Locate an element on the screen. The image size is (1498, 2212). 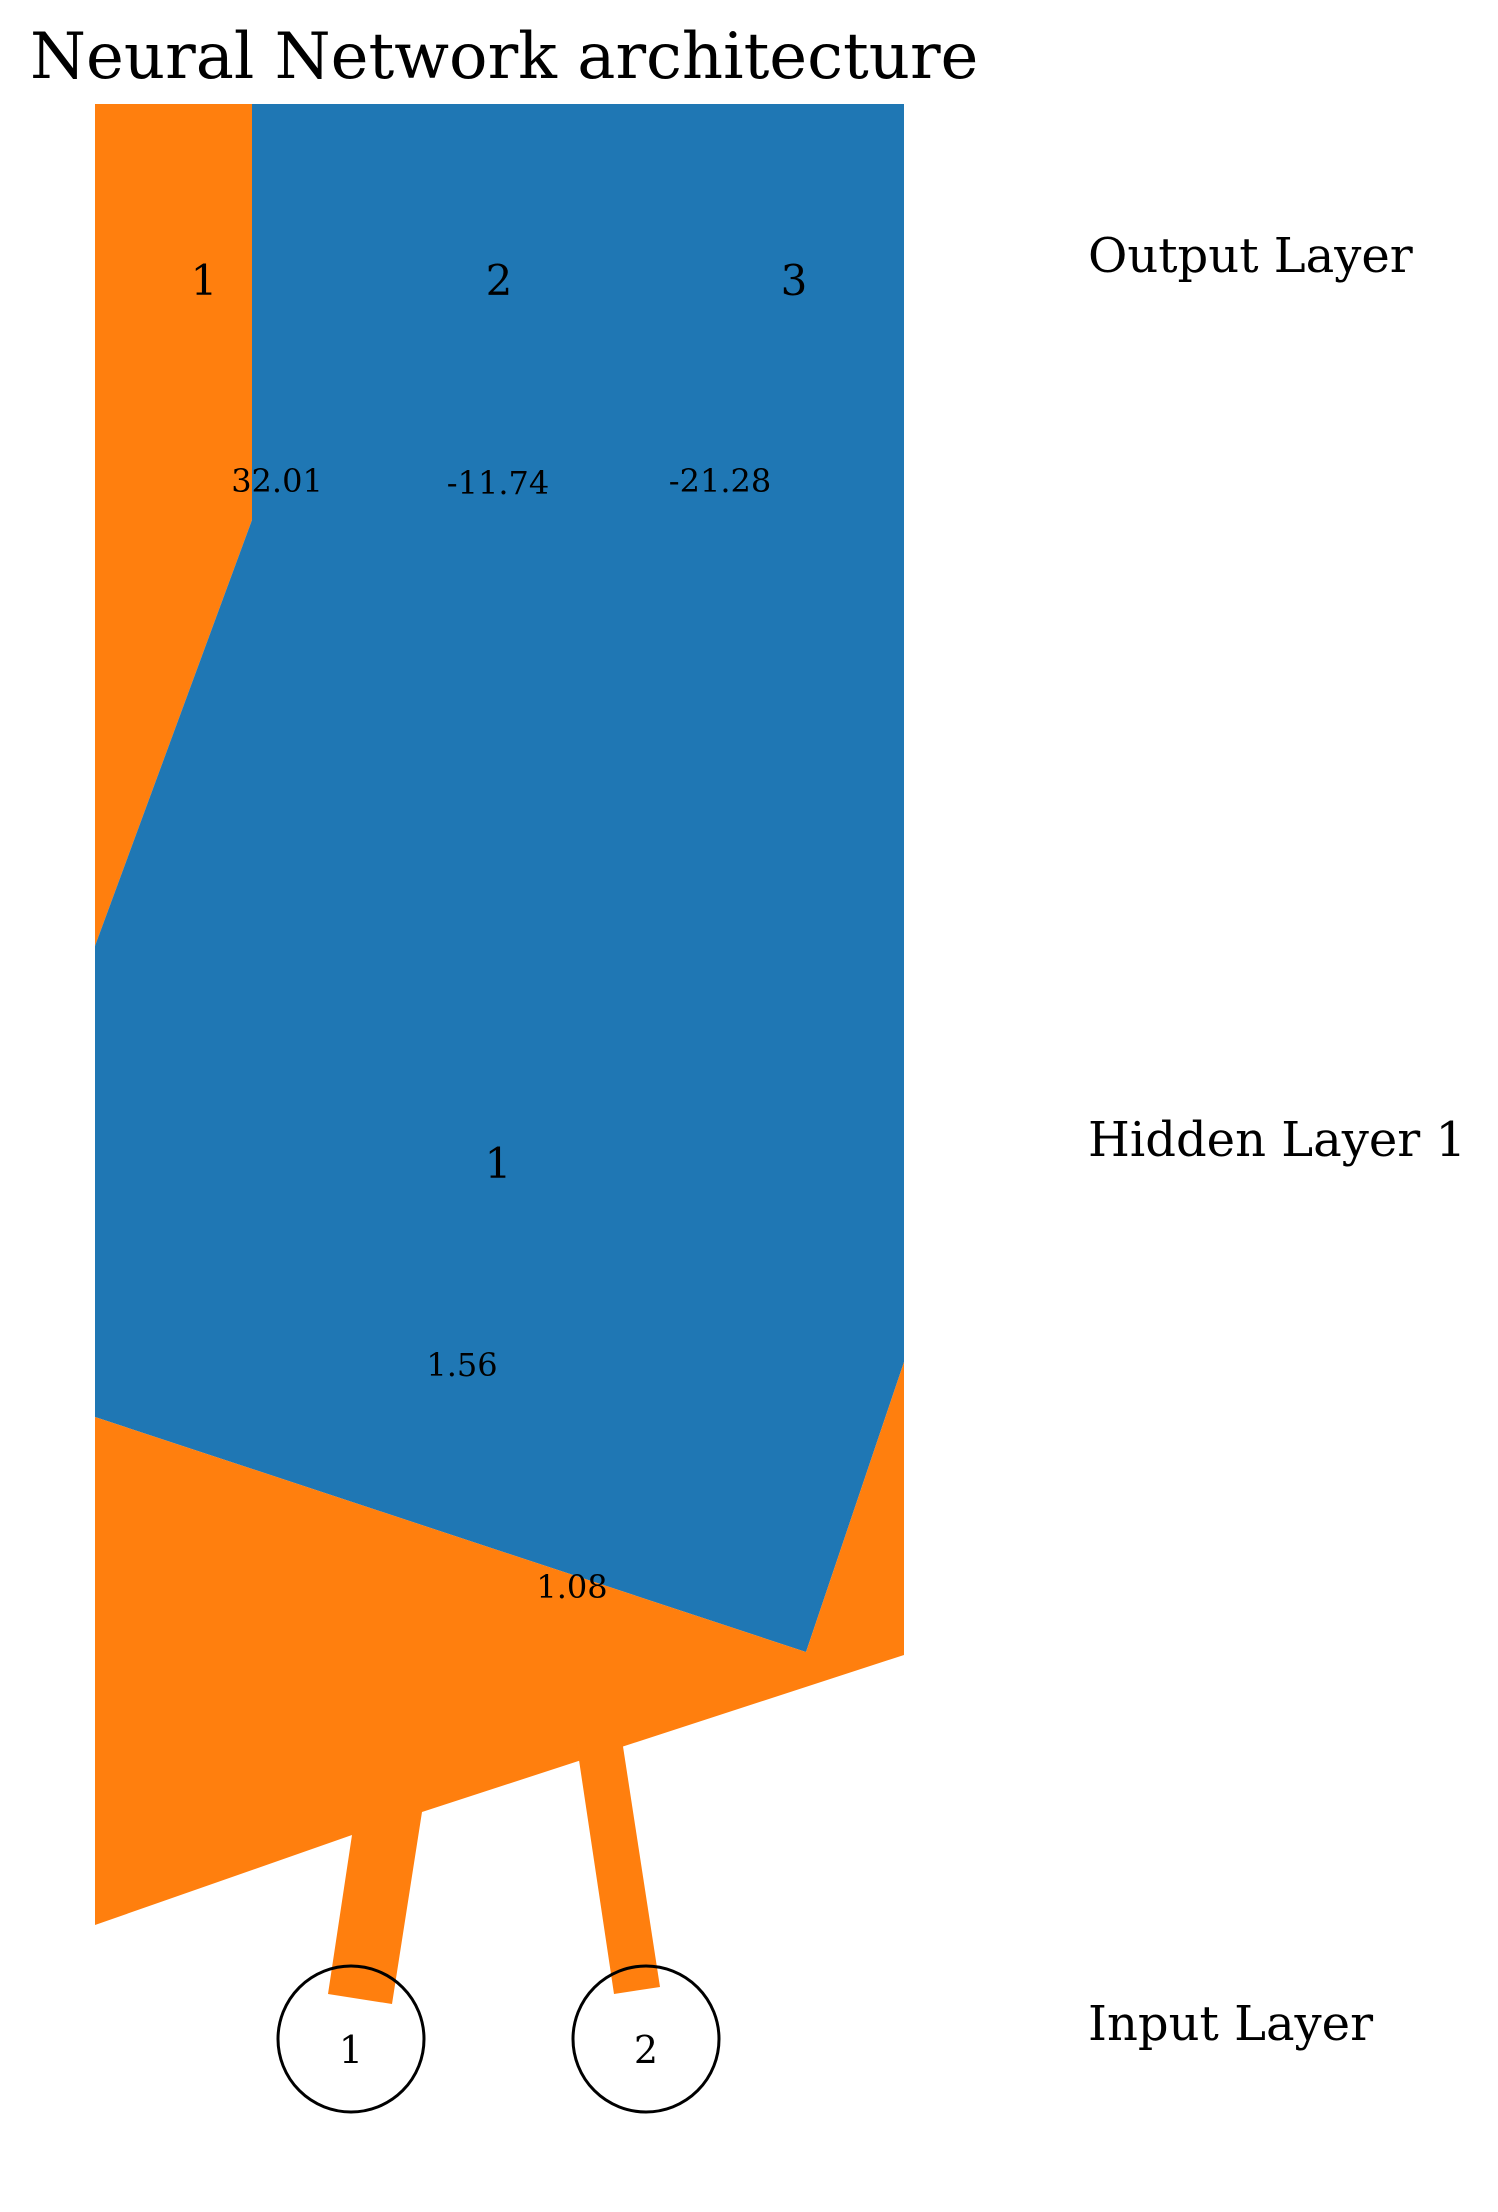
output-node-3: 3 is located at coordinates (794, 280).